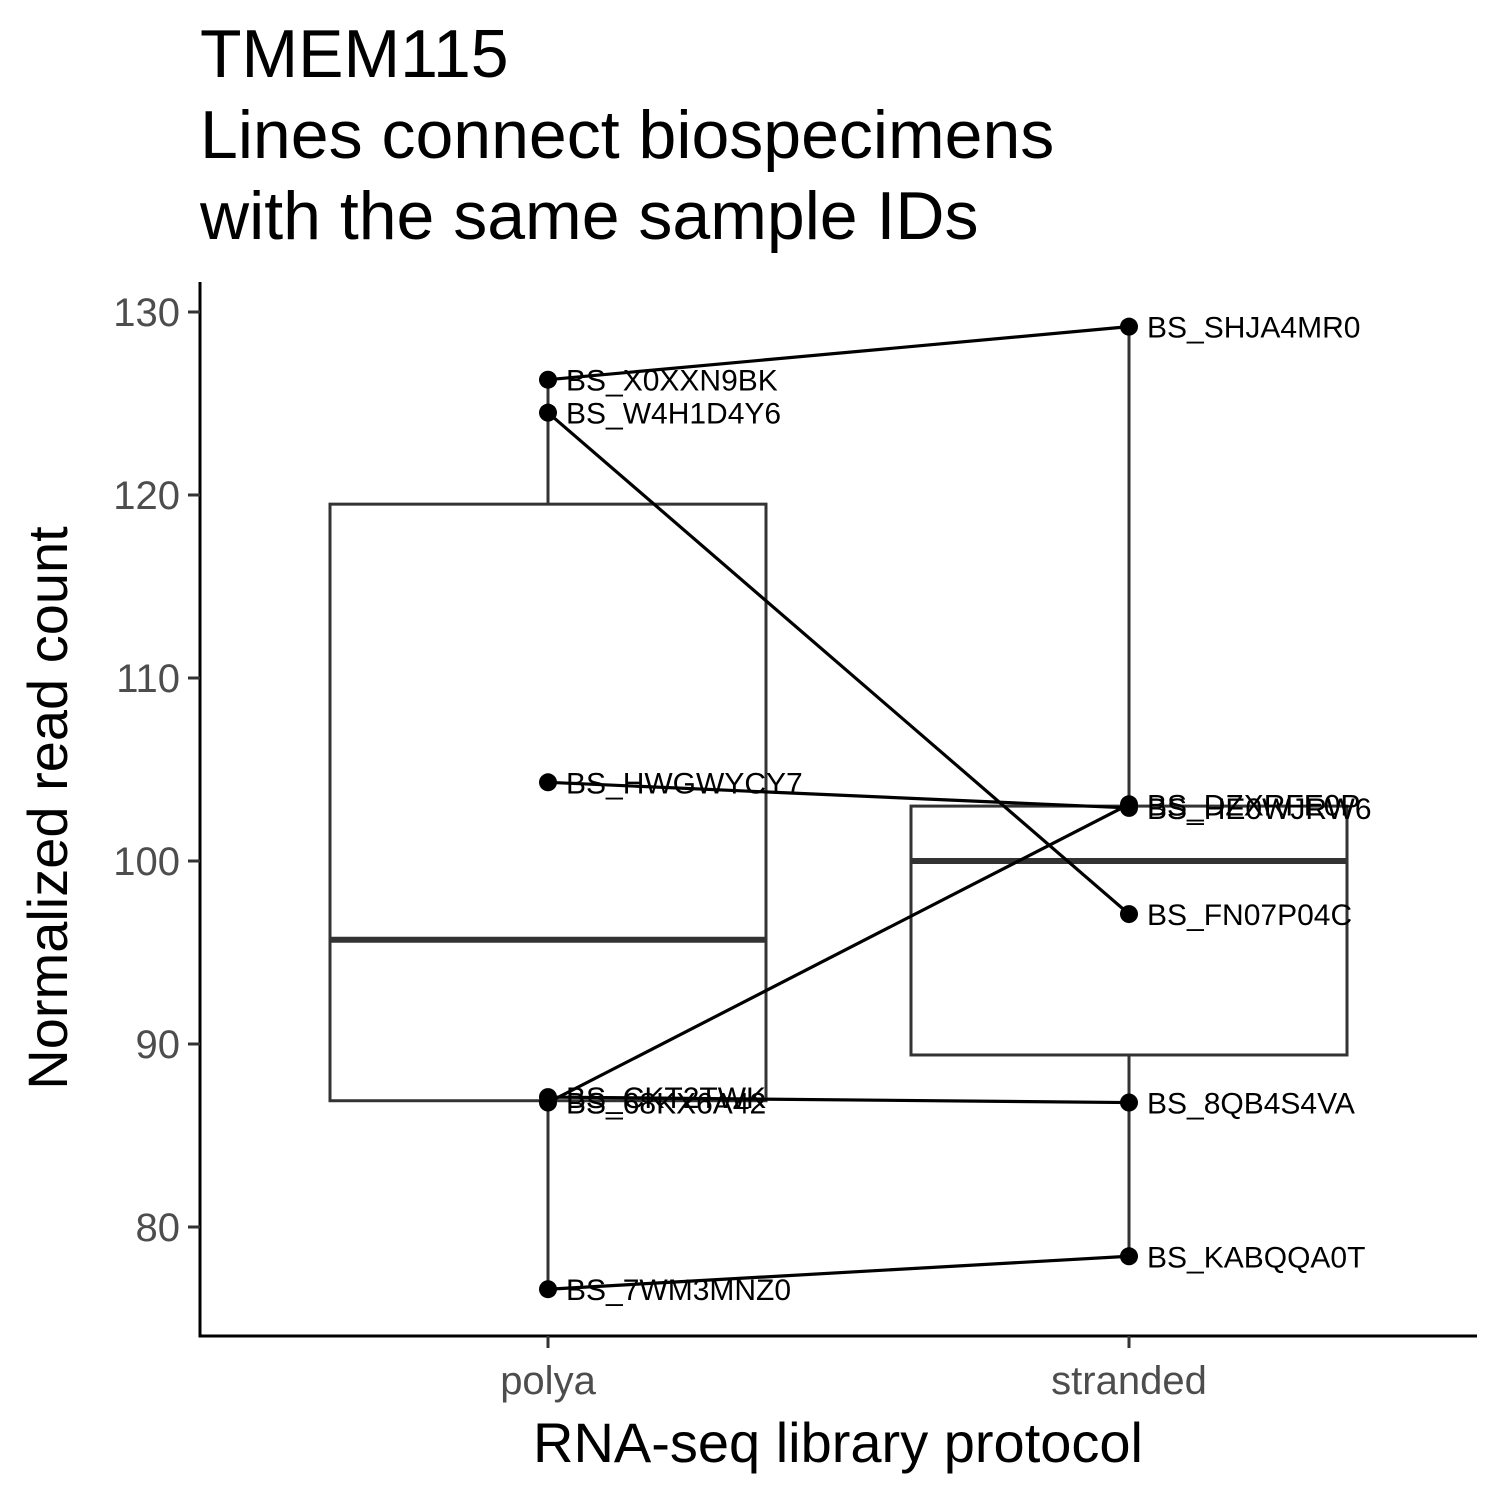  Describe the element at coordinates (1249, 915) in the screenshot. I see `point-label-BS_FN07P04C: BS_FN07P04C` at that location.